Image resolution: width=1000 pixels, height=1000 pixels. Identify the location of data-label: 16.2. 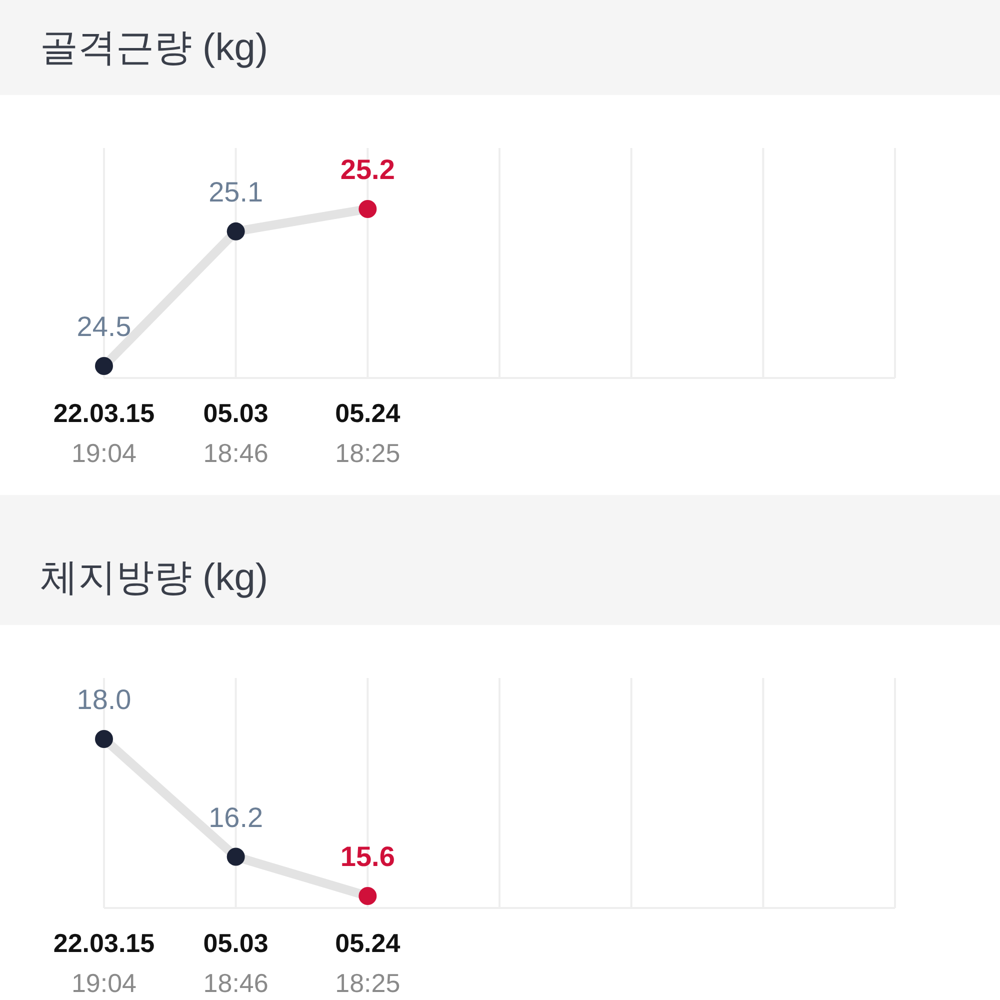
(236, 817).